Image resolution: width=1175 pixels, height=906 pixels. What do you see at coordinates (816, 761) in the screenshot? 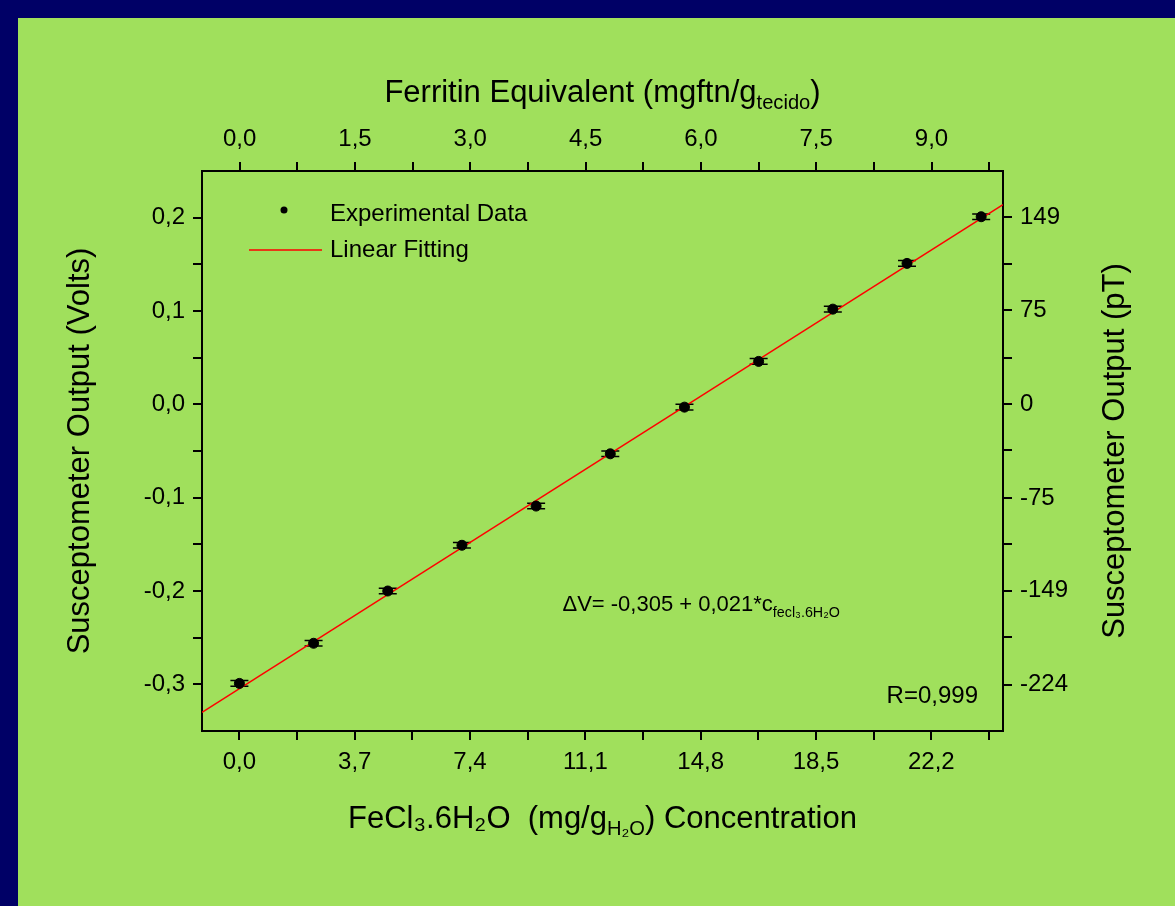
I see `x-tick-label: 18,5` at bounding box center [816, 761].